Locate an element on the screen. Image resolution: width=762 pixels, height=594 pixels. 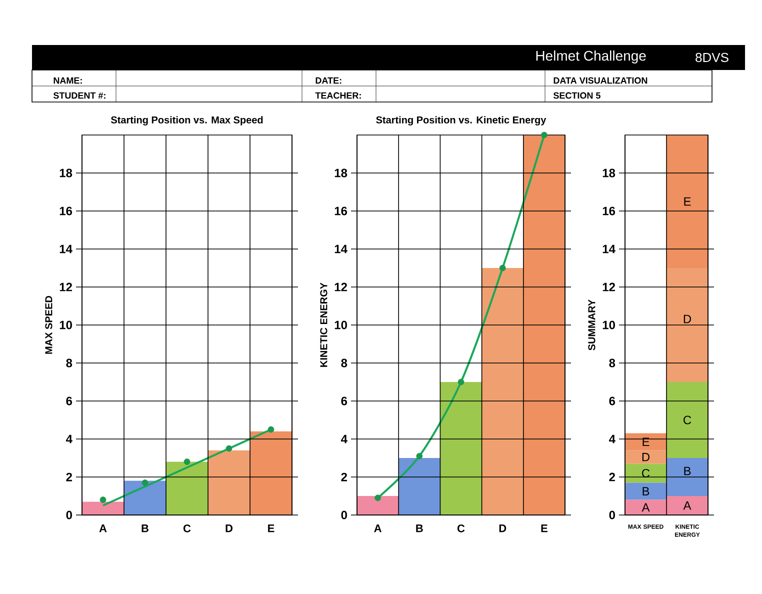
text: 8DVS is located at coordinates (712, 57).